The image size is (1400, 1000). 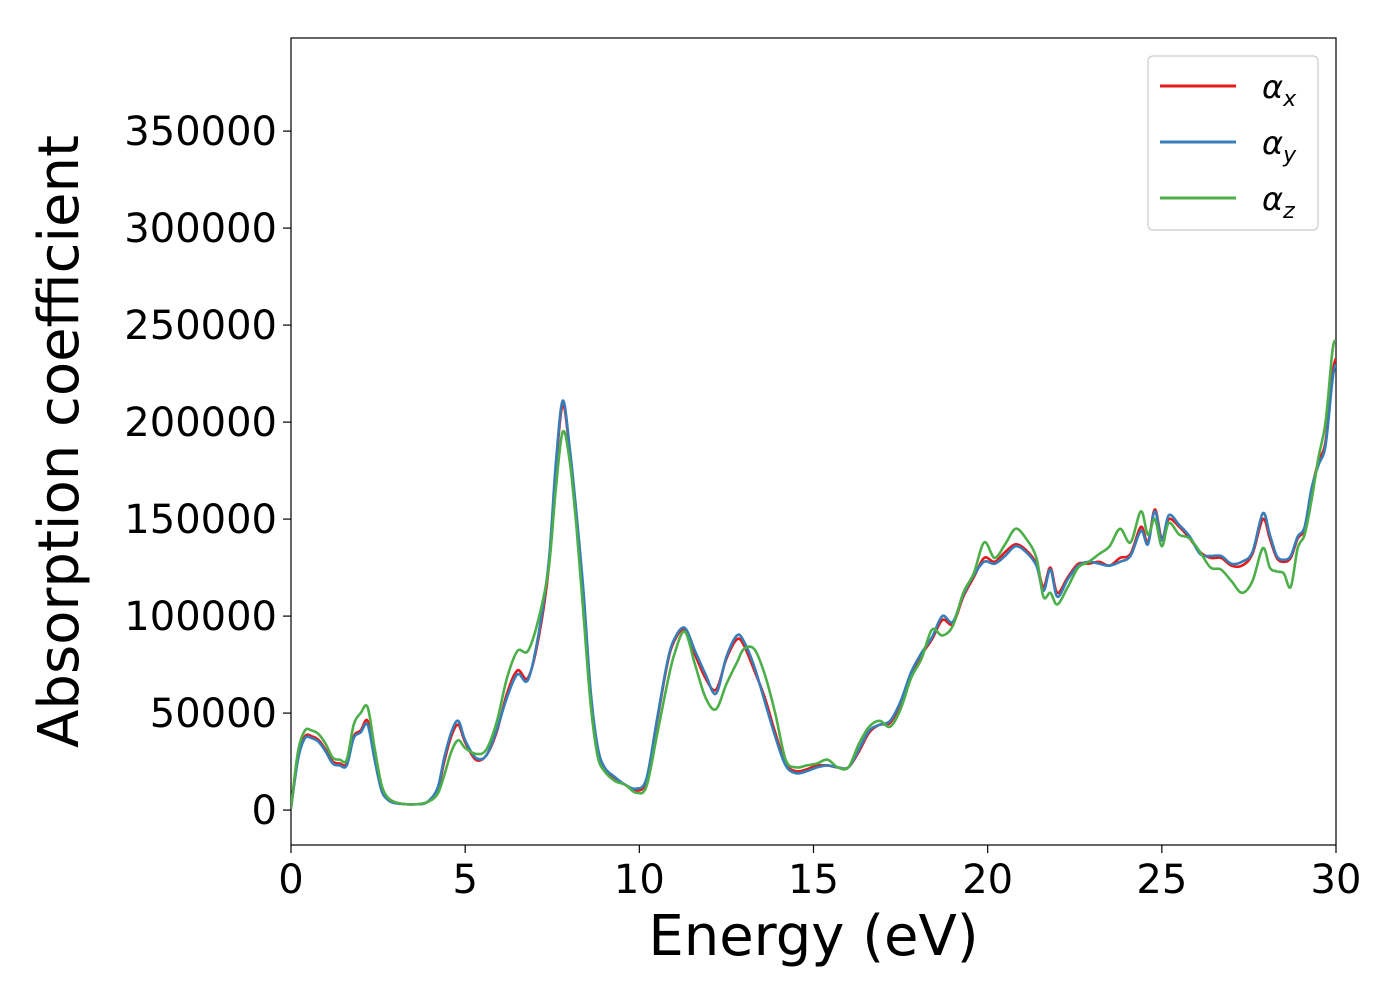 I want to click on x-tick-label: 20, so click(x=987, y=880).